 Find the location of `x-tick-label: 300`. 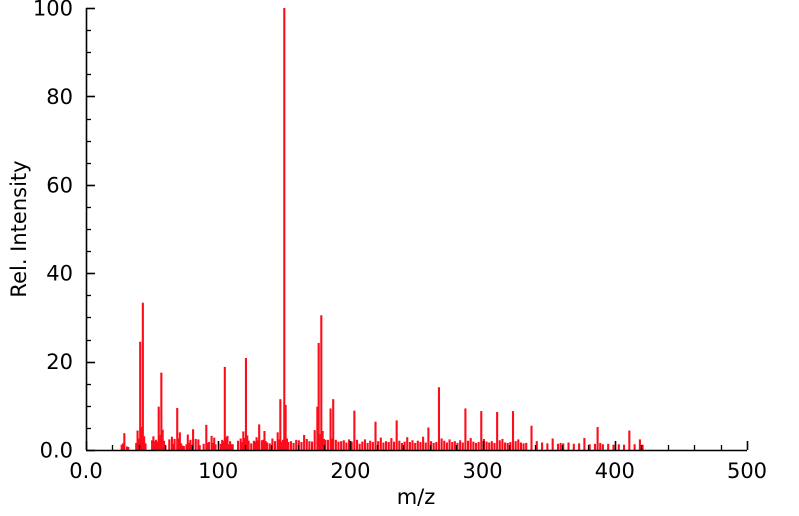

x-tick-label: 300 is located at coordinates (483, 471).